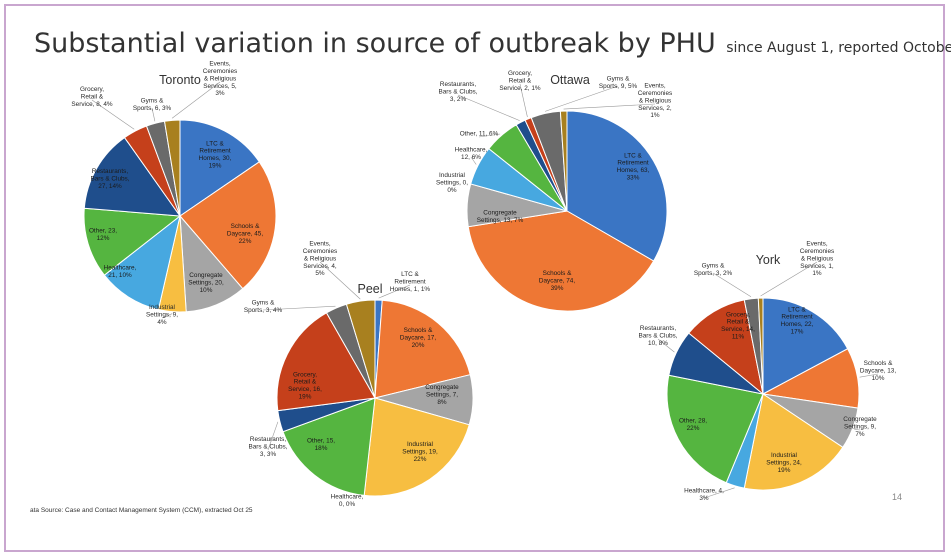 Image resolution: width=951 pixels, height=558 pixels. I want to click on data-label-grocery-retail-and-service: Grocery, Retail & Service, 14, 11%, so click(738, 325).